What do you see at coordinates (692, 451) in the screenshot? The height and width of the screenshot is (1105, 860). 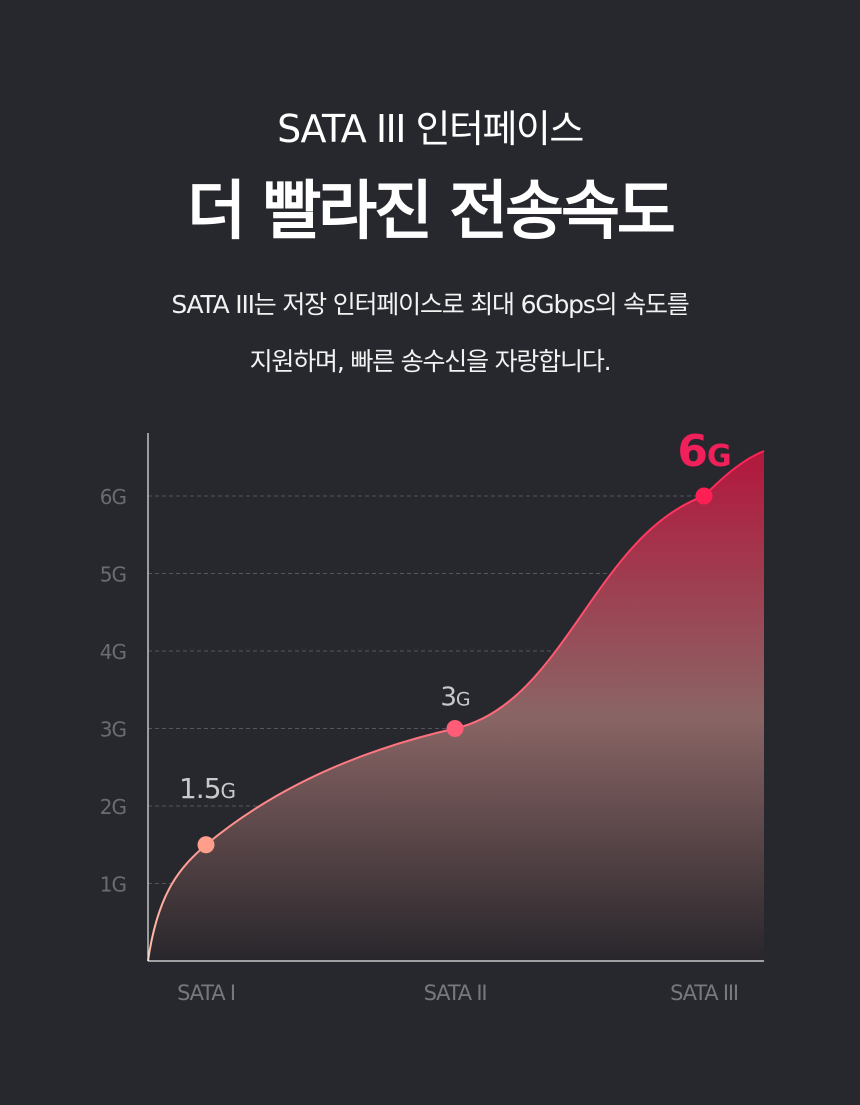 I see `data-label-number: 6` at bounding box center [692, 451].